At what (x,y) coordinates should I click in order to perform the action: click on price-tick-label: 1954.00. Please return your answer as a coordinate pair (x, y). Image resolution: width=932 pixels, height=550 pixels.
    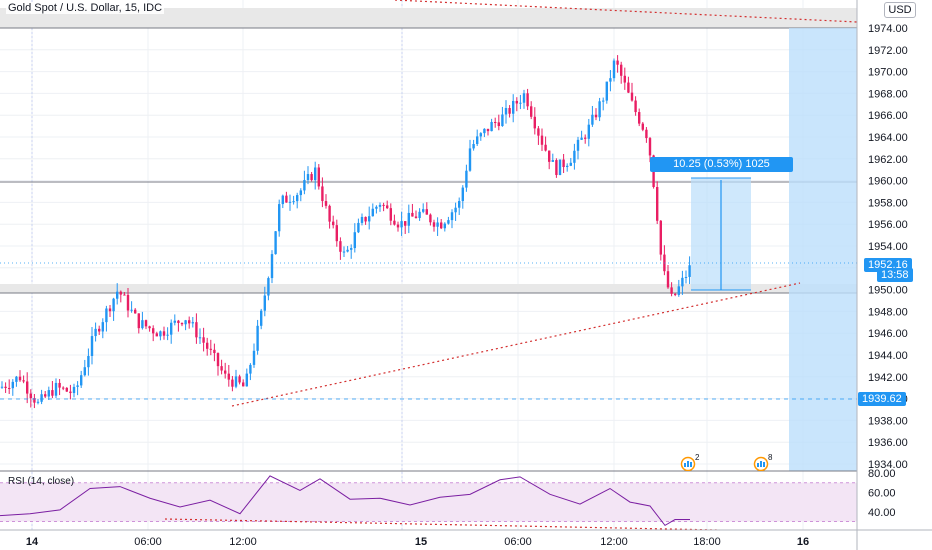
    Looking at the image, I should click on (888, 247).